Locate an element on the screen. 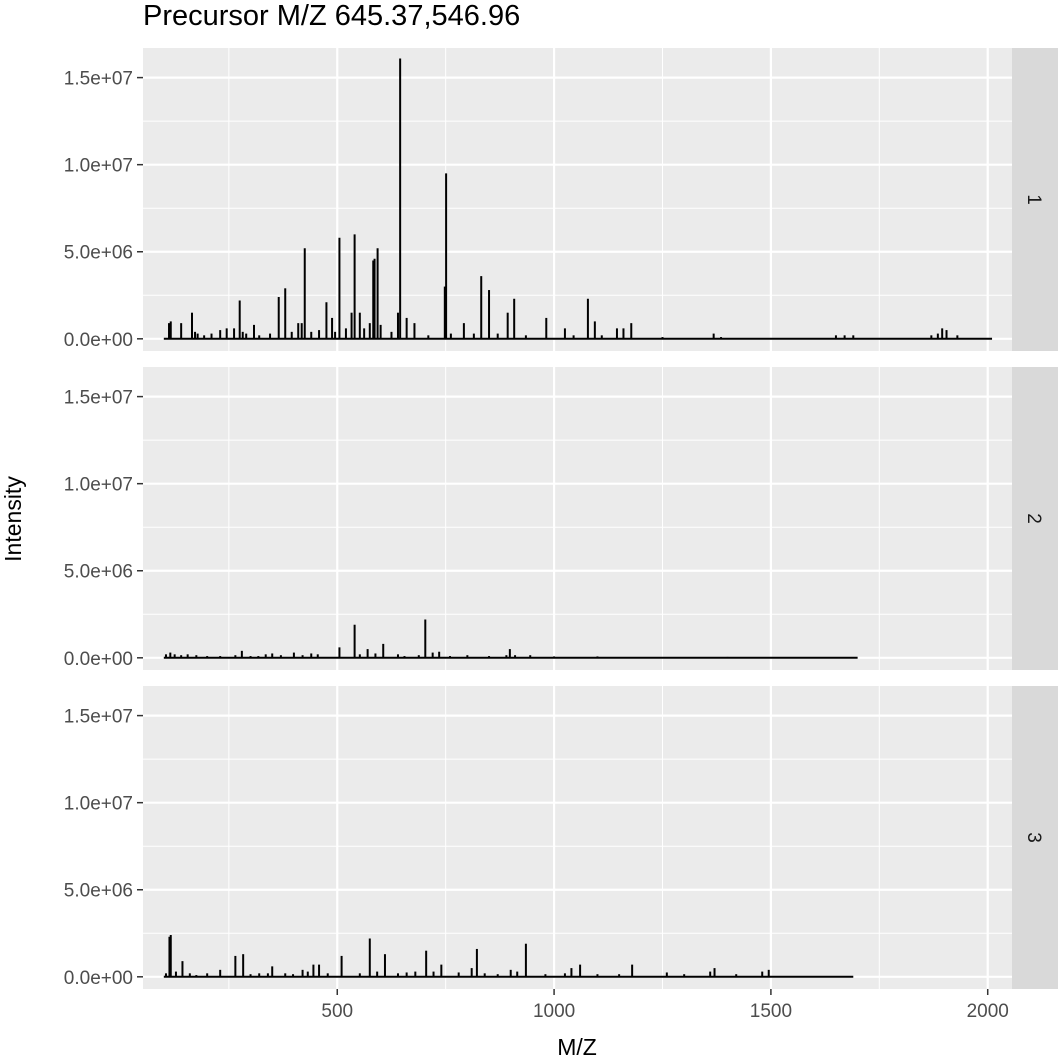 Image resolution: width=1058 pixels, height=1057 pixels. chart-title: Precursor M/Z 645.37,546.96 is located at coordinates (331, 16).